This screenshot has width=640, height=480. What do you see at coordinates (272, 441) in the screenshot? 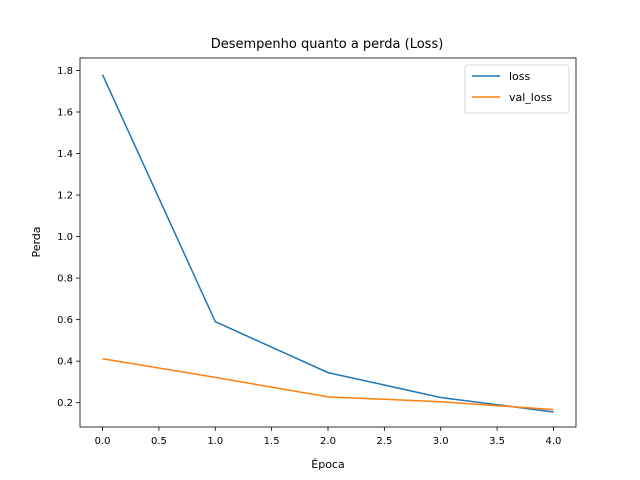
I see `x-tick-label: 1.5` at bounding box center [272, 441].